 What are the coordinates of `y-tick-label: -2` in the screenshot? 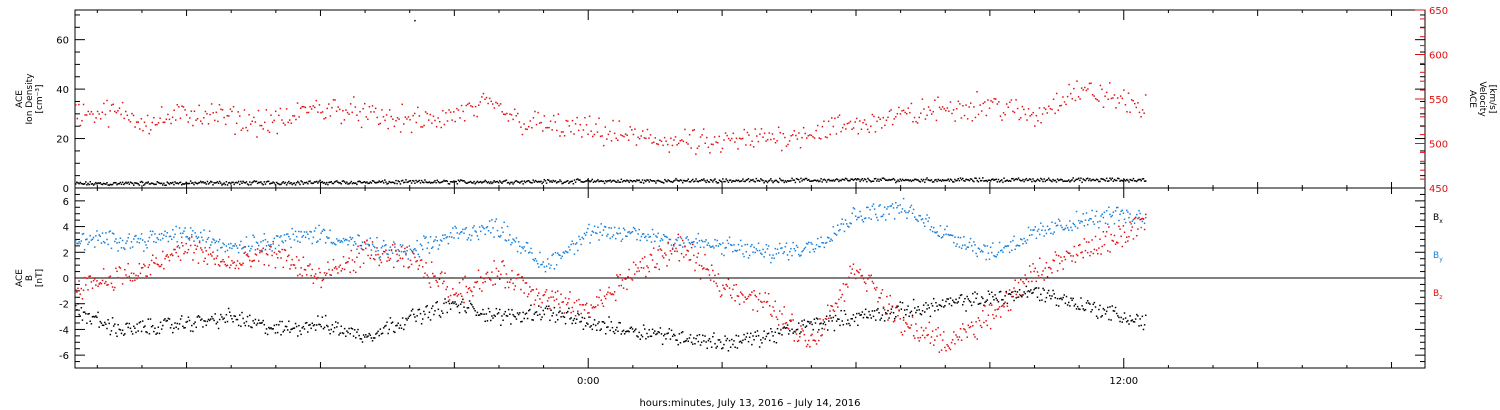 It's located at (64, 305).